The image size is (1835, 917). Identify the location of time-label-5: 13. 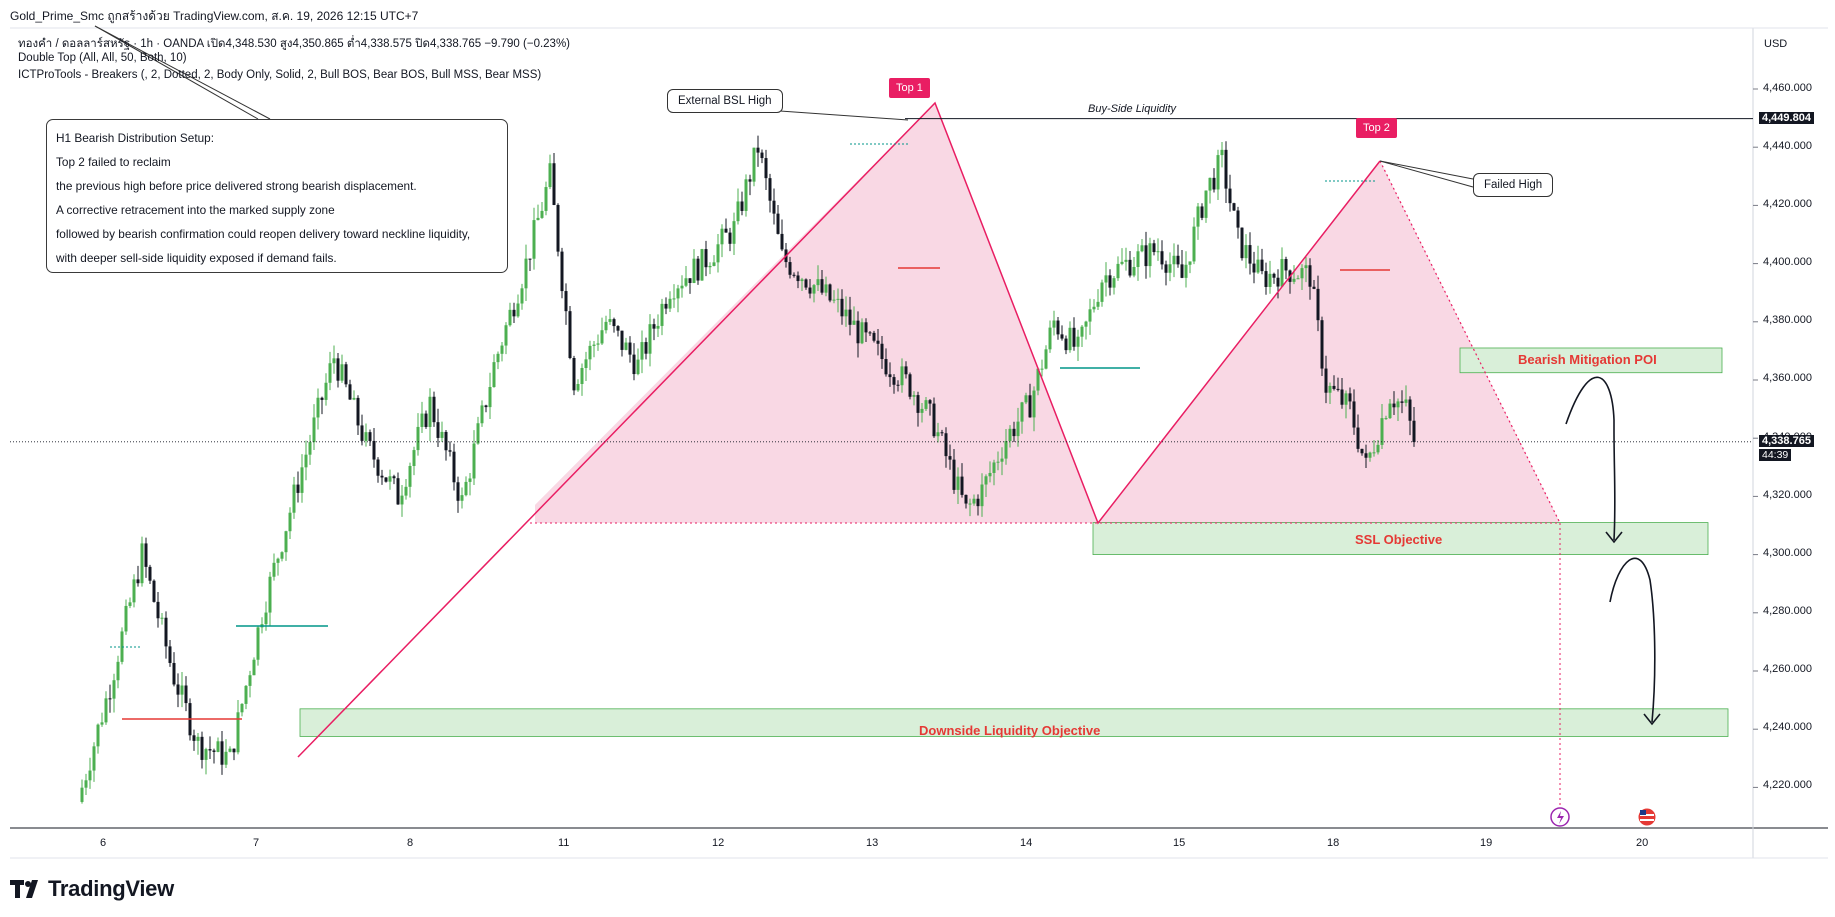
(872, 843).